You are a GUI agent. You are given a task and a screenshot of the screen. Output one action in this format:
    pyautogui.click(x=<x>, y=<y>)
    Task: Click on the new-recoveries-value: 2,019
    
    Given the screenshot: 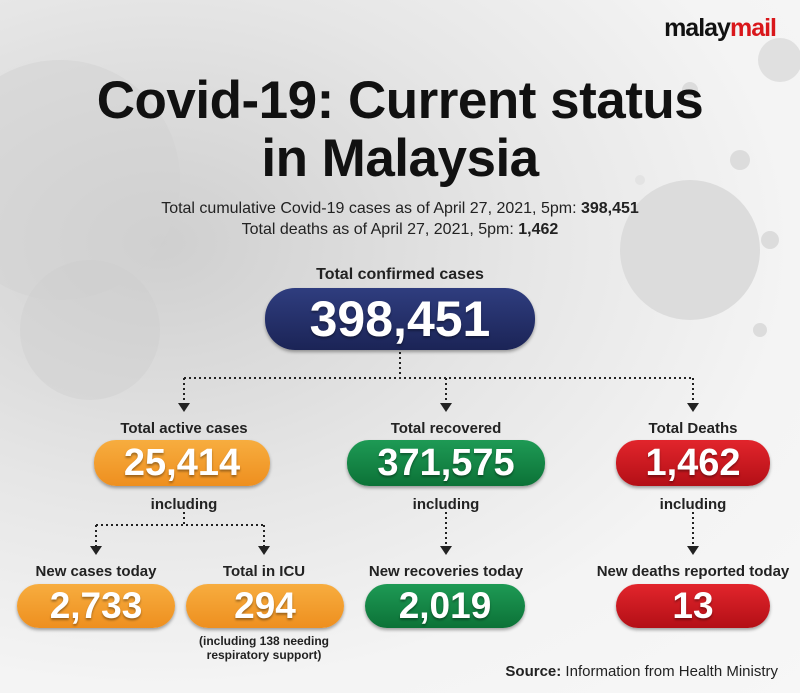 What is the action you would take?
    pyautogui.click(x=445, y=606)
    